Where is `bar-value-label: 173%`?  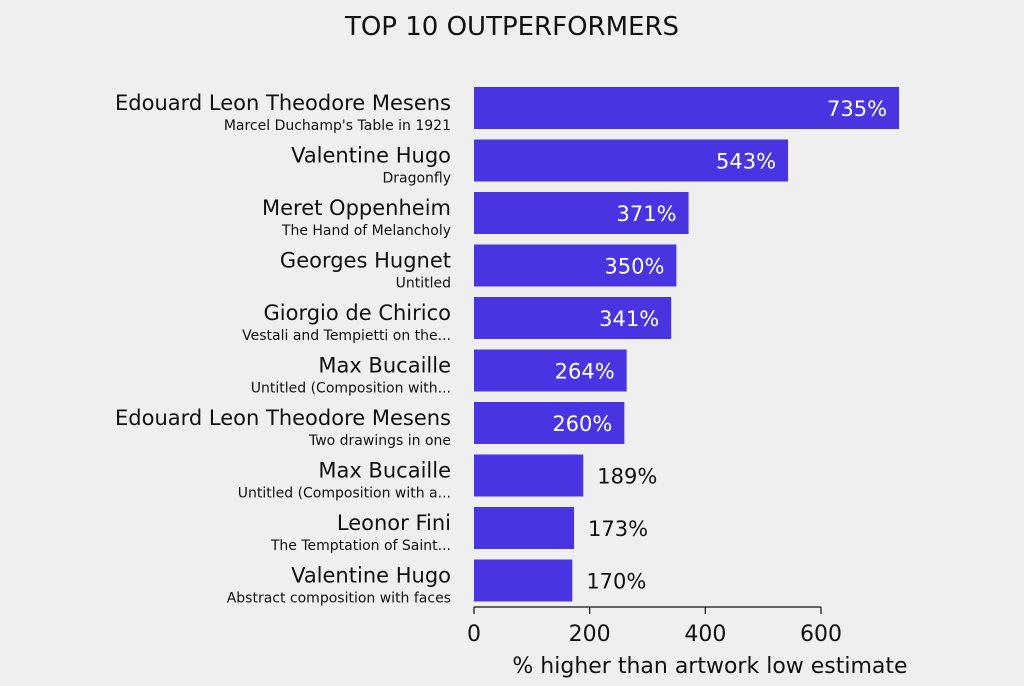 bar-value-label: 173% is located at coordinates (618, 529).